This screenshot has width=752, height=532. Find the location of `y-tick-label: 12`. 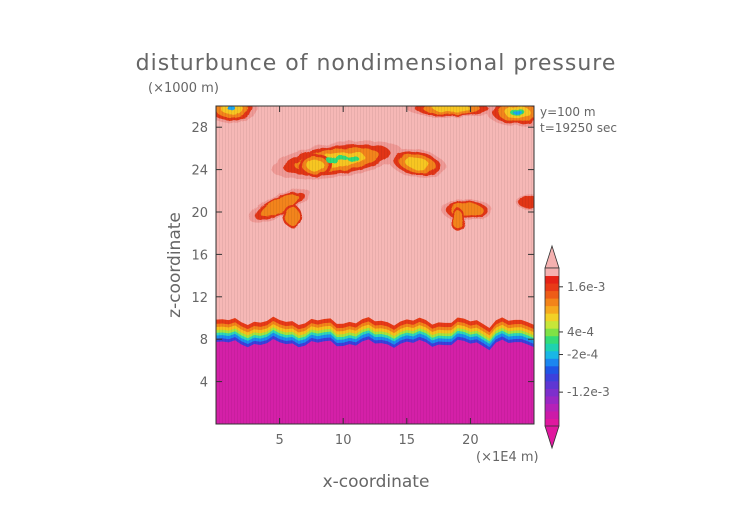

y-tick-label: 12 is located at coordinates (199, 298).